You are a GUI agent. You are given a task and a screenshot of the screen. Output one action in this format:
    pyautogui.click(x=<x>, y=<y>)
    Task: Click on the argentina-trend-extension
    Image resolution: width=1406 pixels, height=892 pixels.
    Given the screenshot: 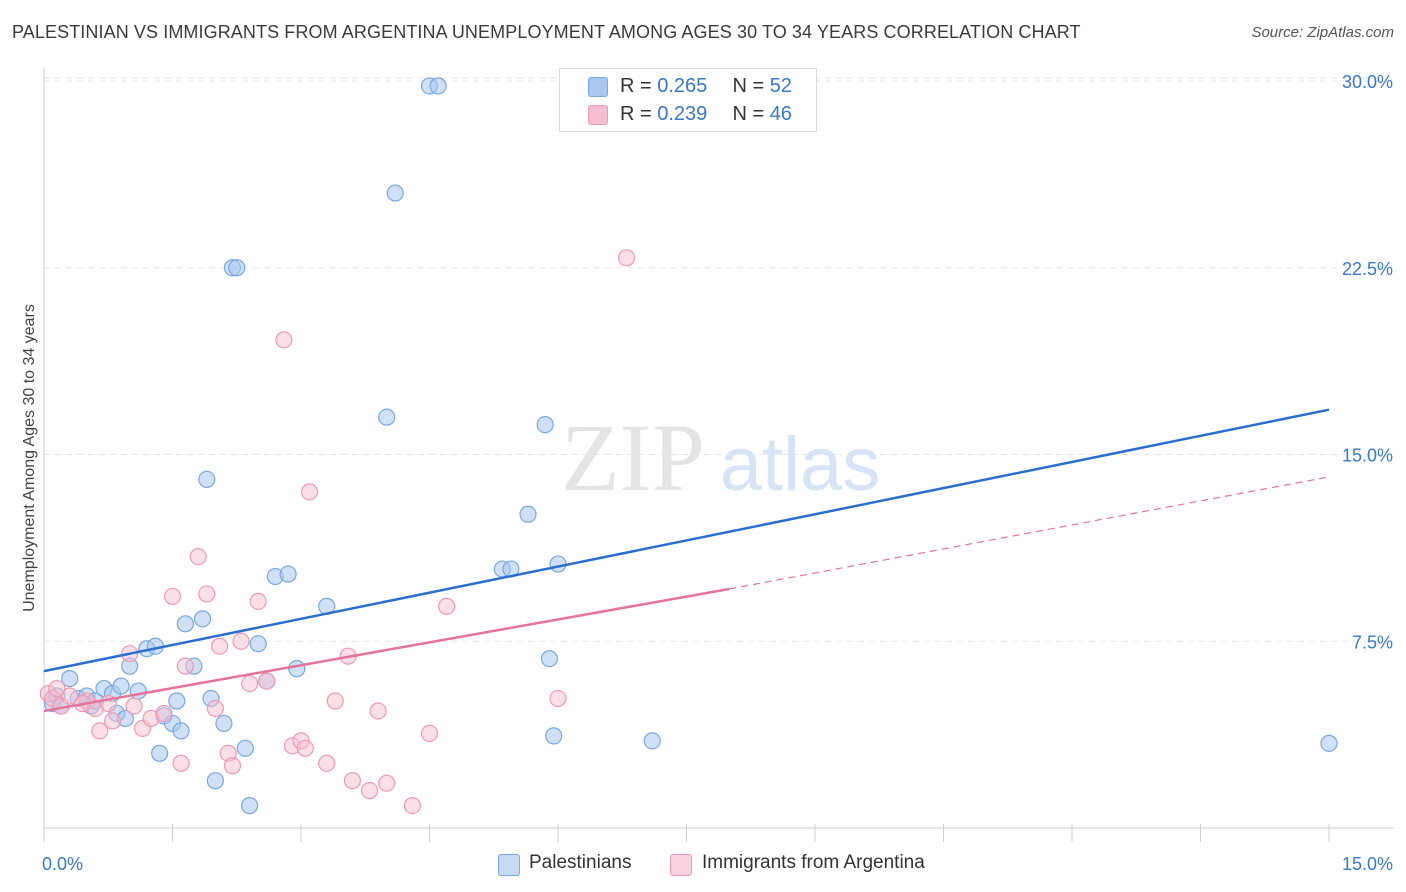 What is the action you would take?
    pyautogui.click(x=1029, y=533)
    